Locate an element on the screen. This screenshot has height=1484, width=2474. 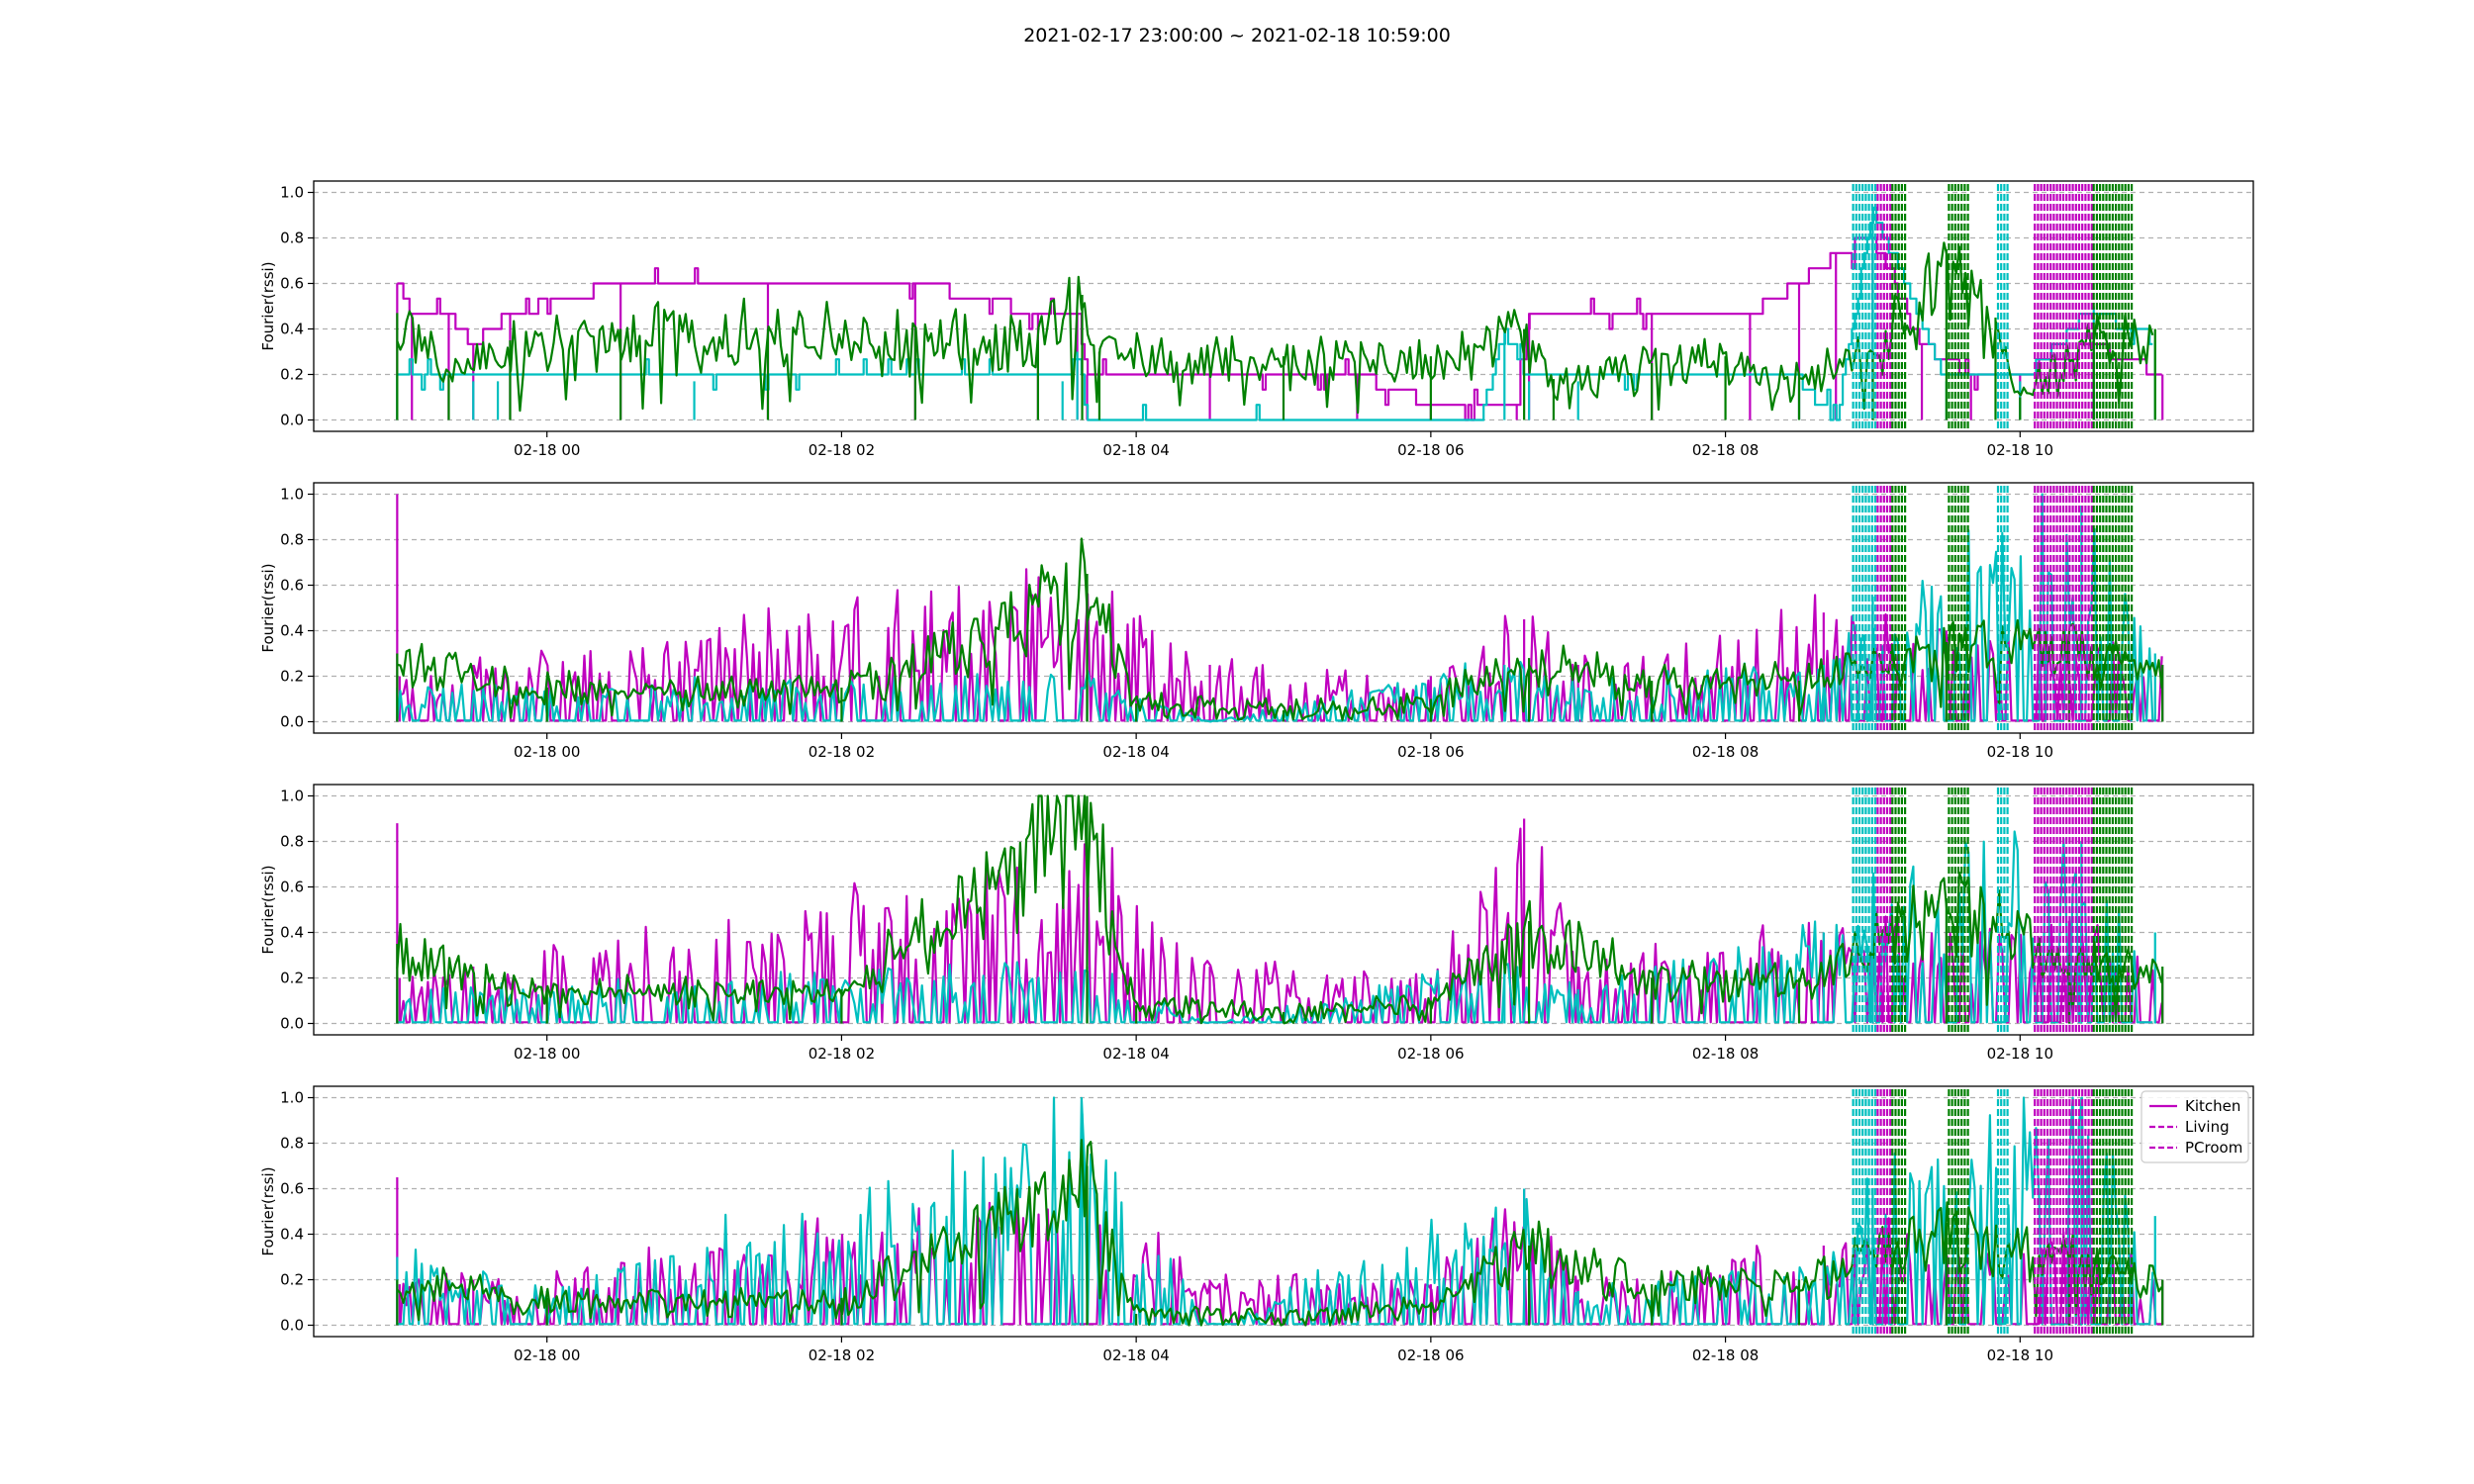
legend-label-pcroom: PCroom is located at coordinates (2213, 1148).